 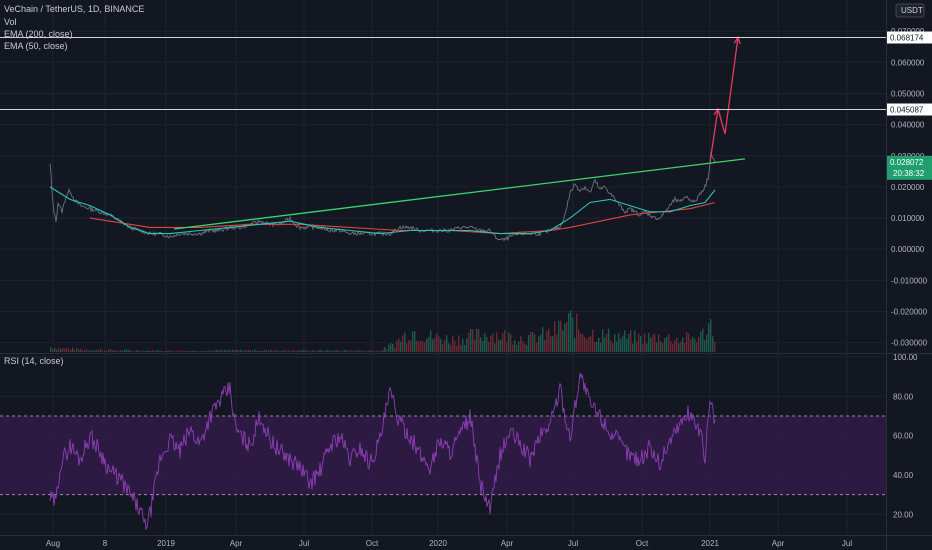 What do you see at coordinates (74, 9) in the screenshot?
I see `symbol-legend: VeChain / TetherUS, 1D, BINANCE` at bounding box center [74, 9].